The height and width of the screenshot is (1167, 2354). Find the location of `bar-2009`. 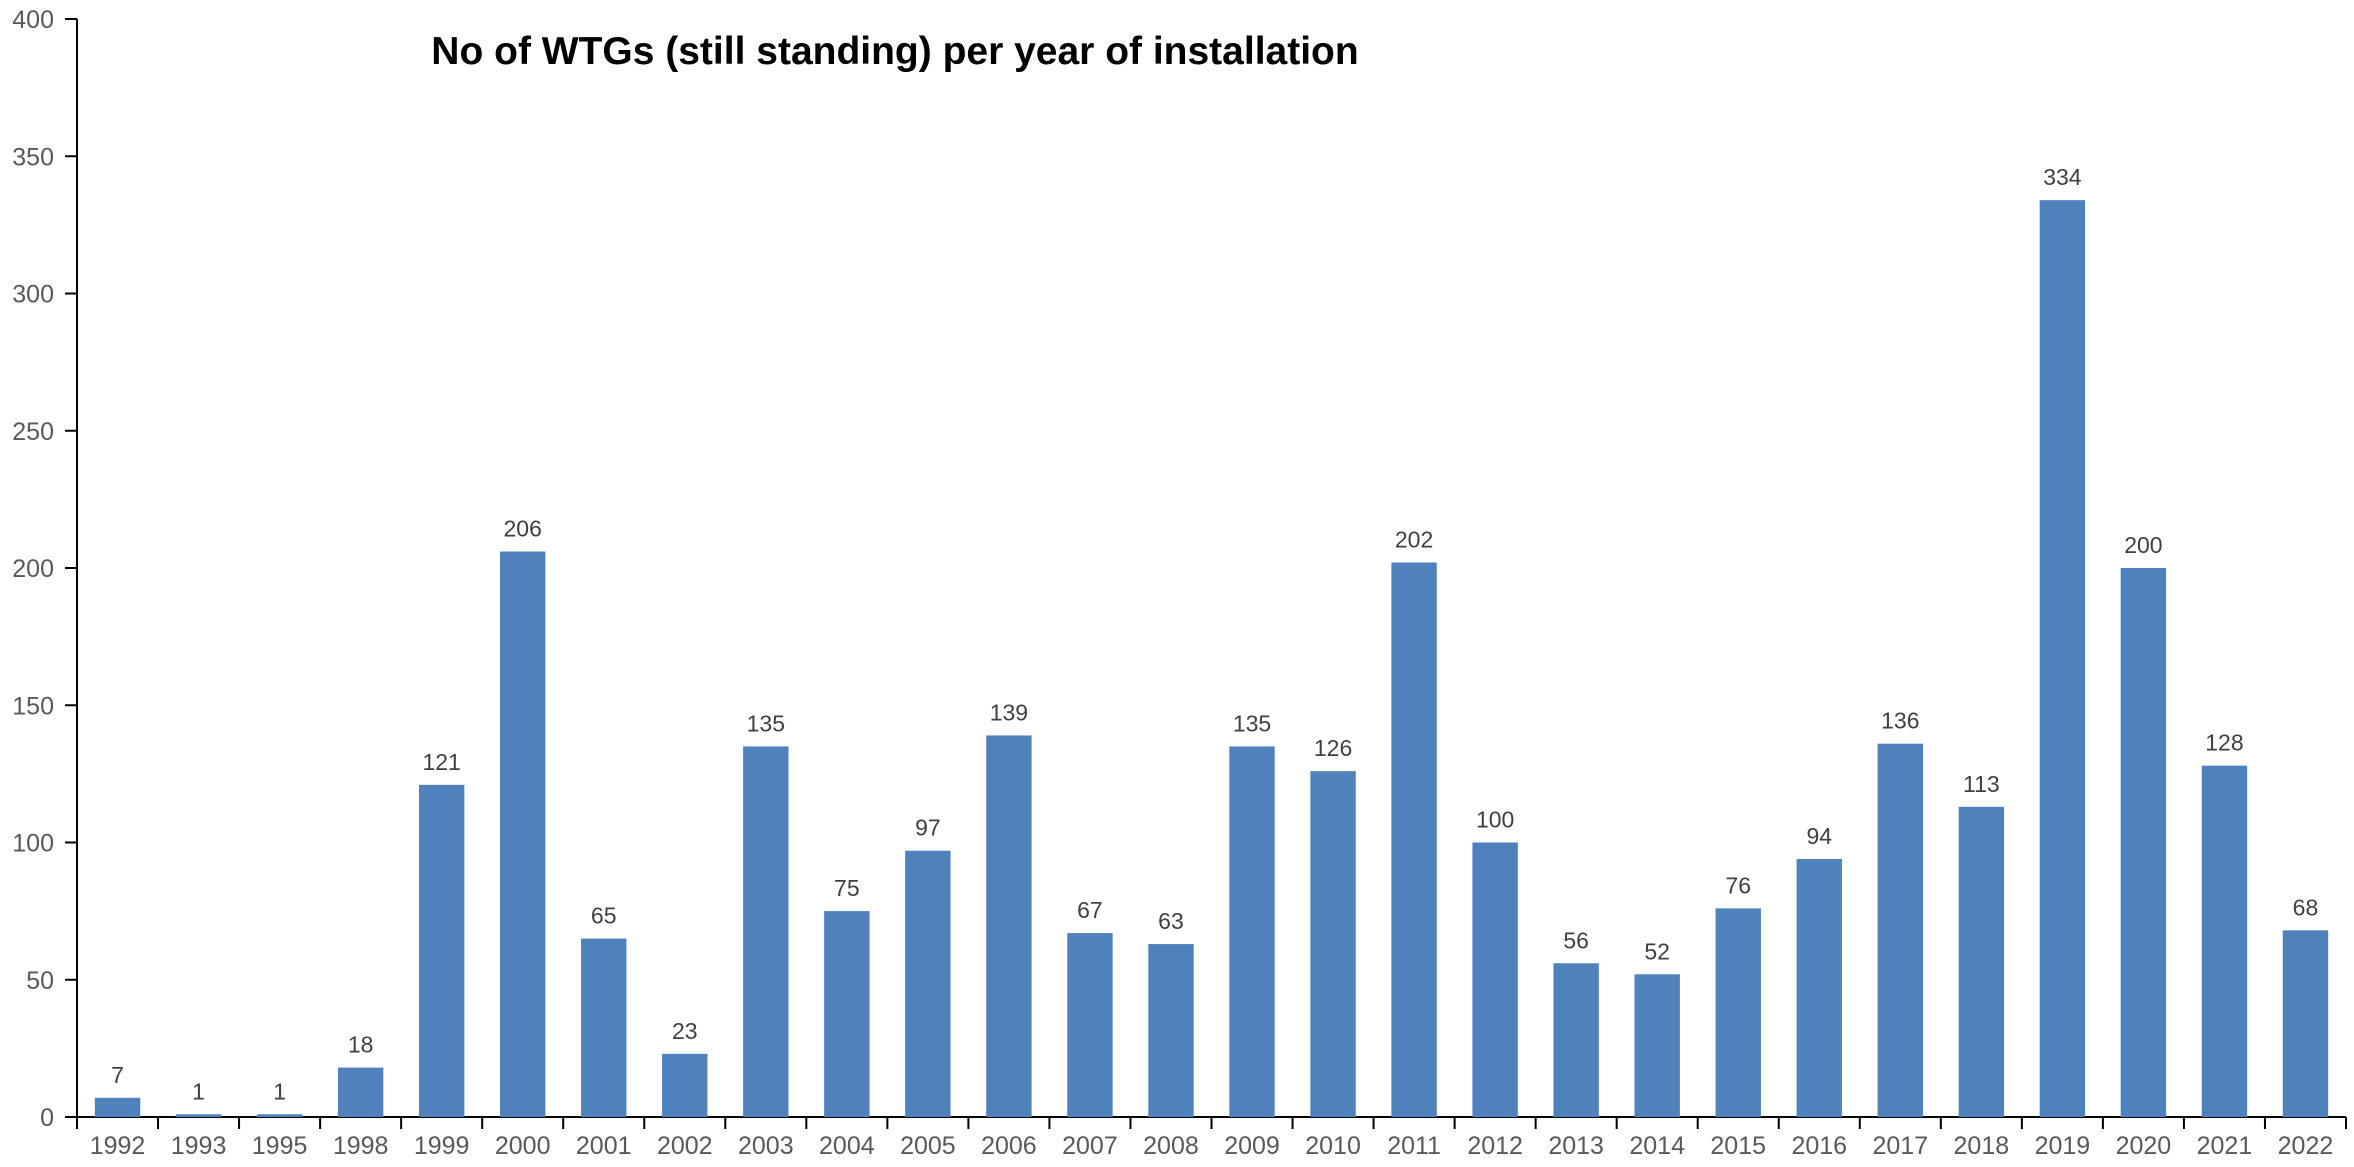

bar-2009 is located at coordinates (1252, 931).